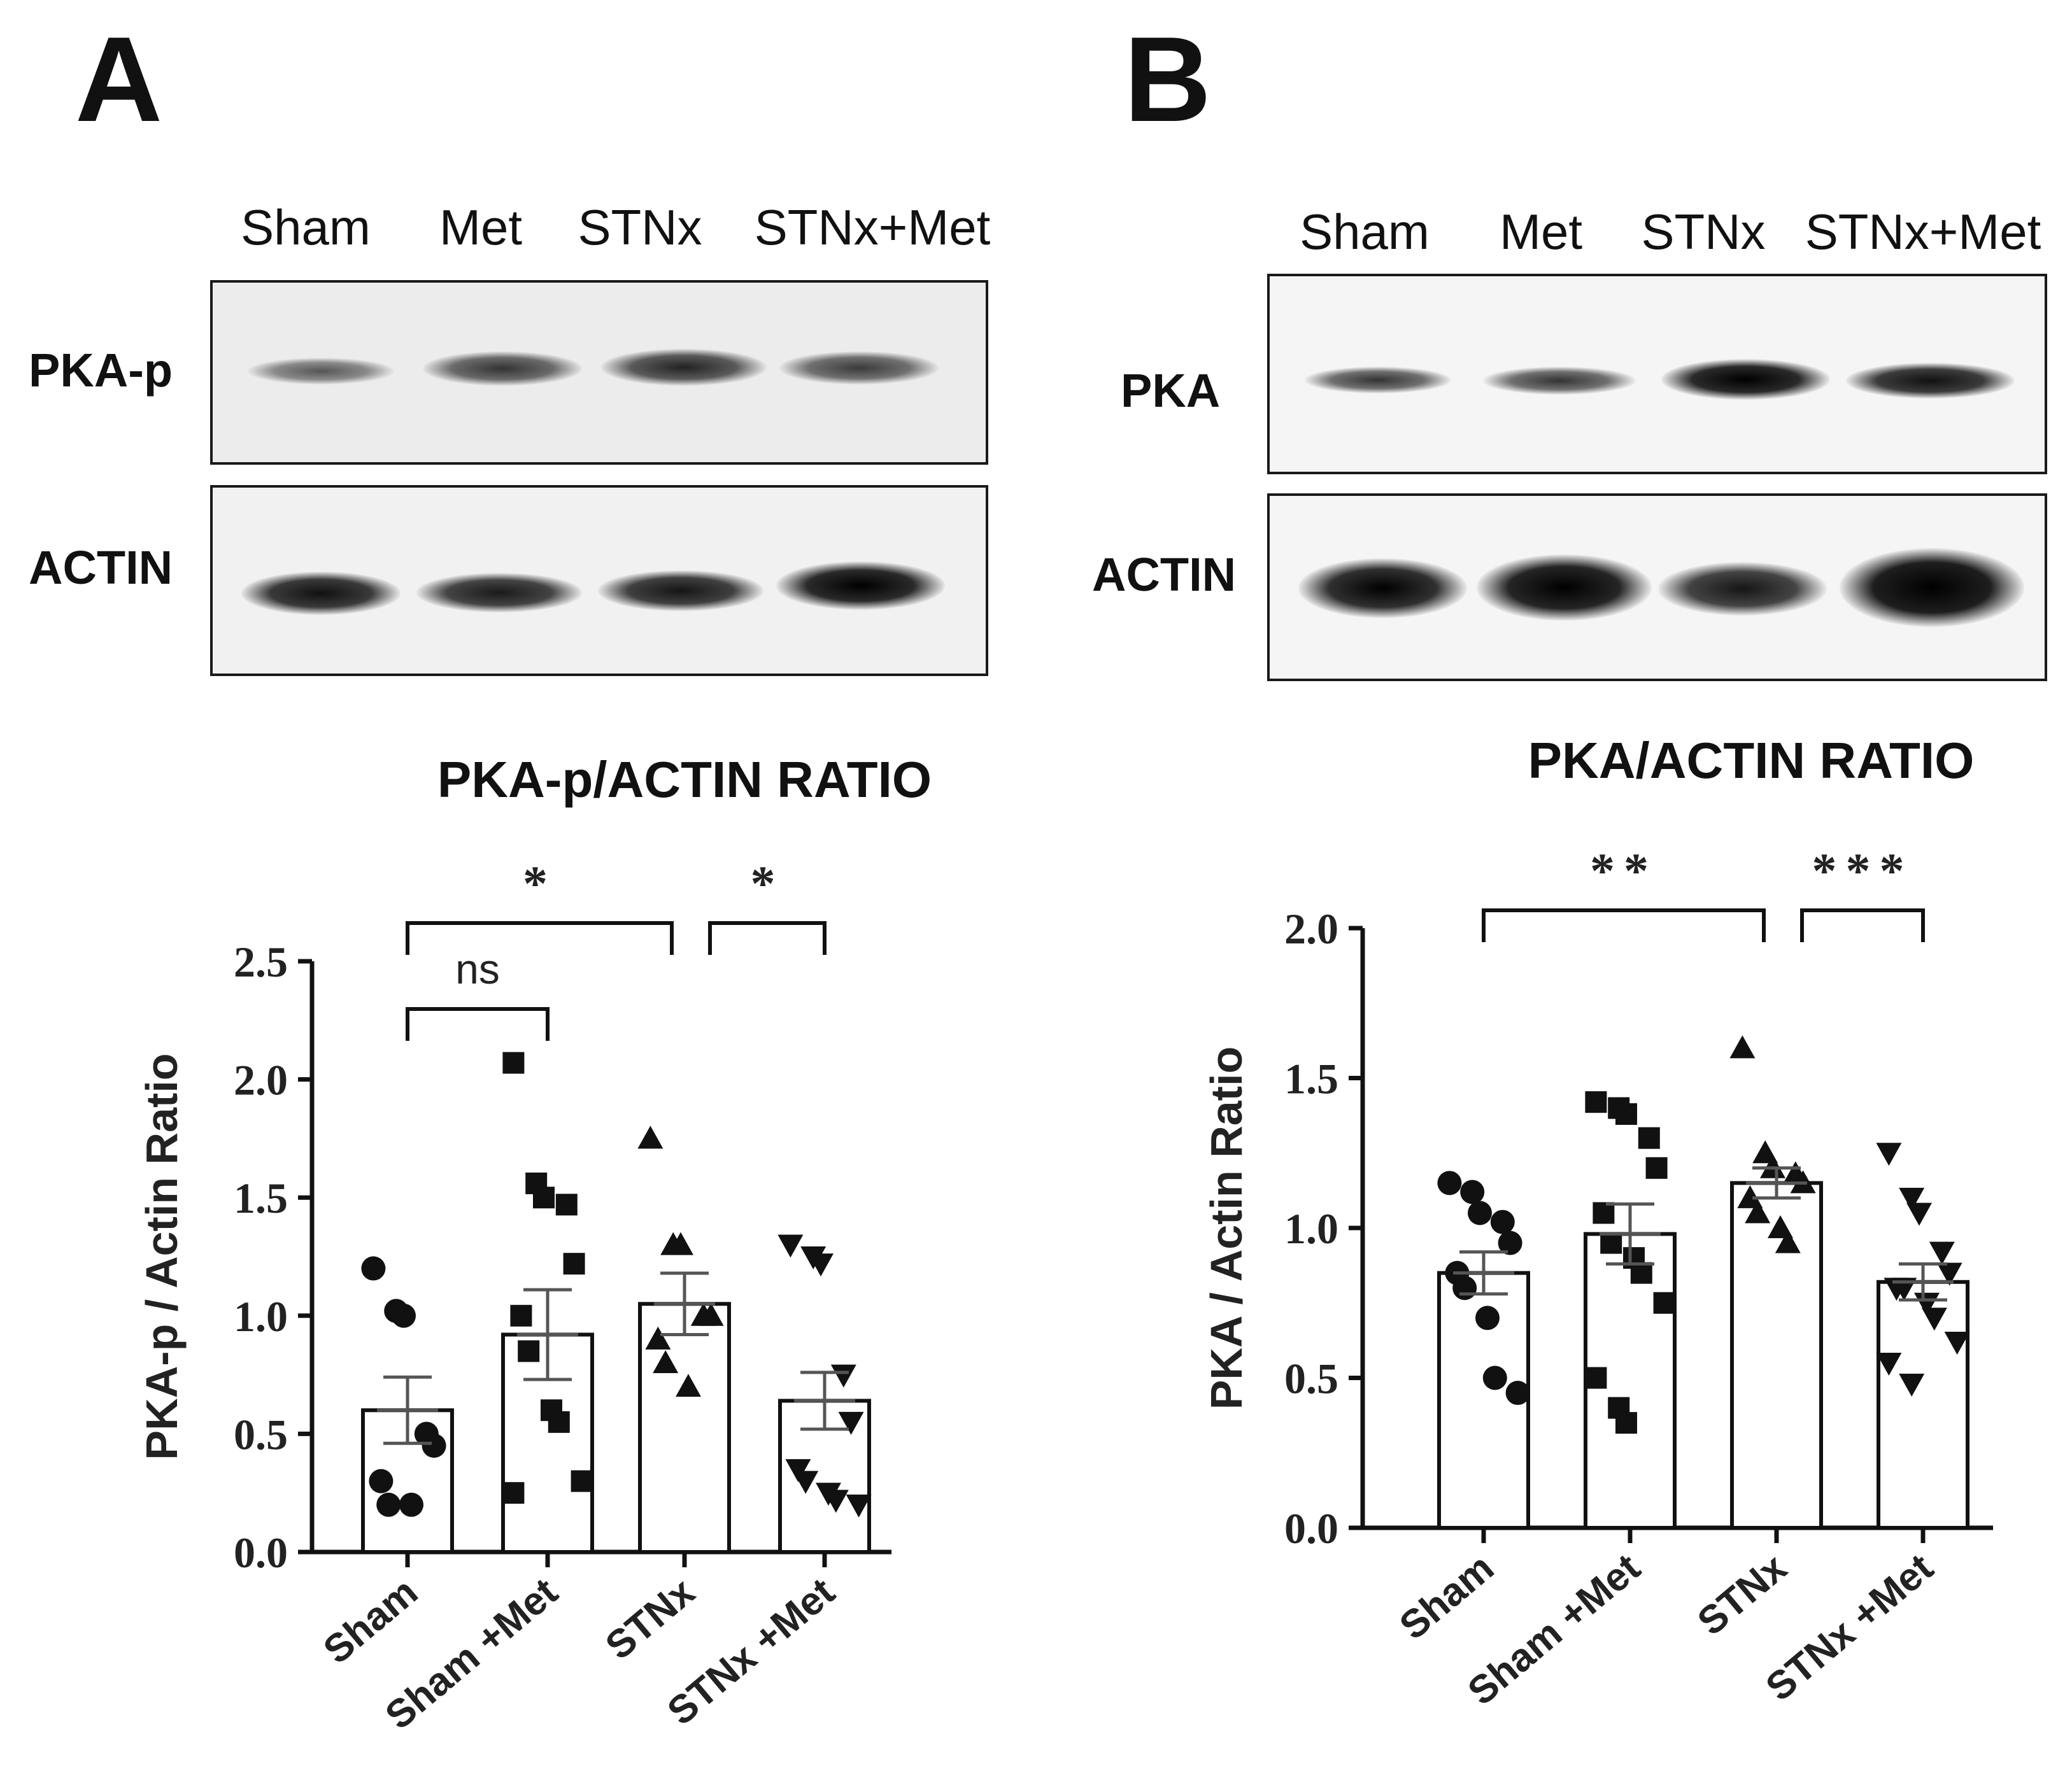 The width and height of the screenshot is (2065, 1792). What do you see at coordinates (685, 779) in the screenshot?
I see `chart-a-title: PKA-p/ACTIN RATIO` at bounding box center [685, 779].